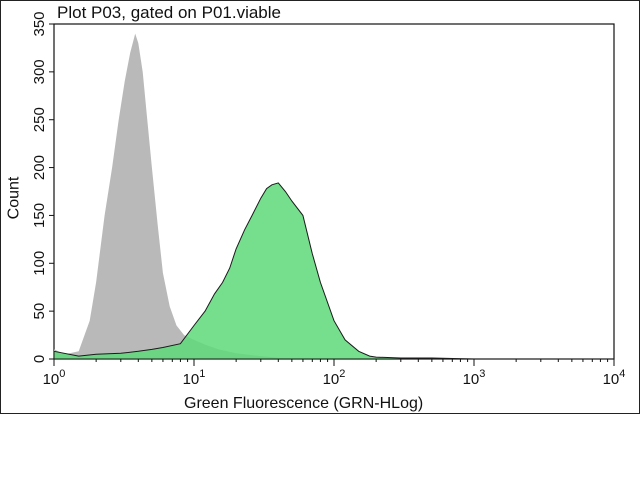 The width and height of the screenshot is (640, 480). I want to click on y-tick-label: 0, so click(39, 359).